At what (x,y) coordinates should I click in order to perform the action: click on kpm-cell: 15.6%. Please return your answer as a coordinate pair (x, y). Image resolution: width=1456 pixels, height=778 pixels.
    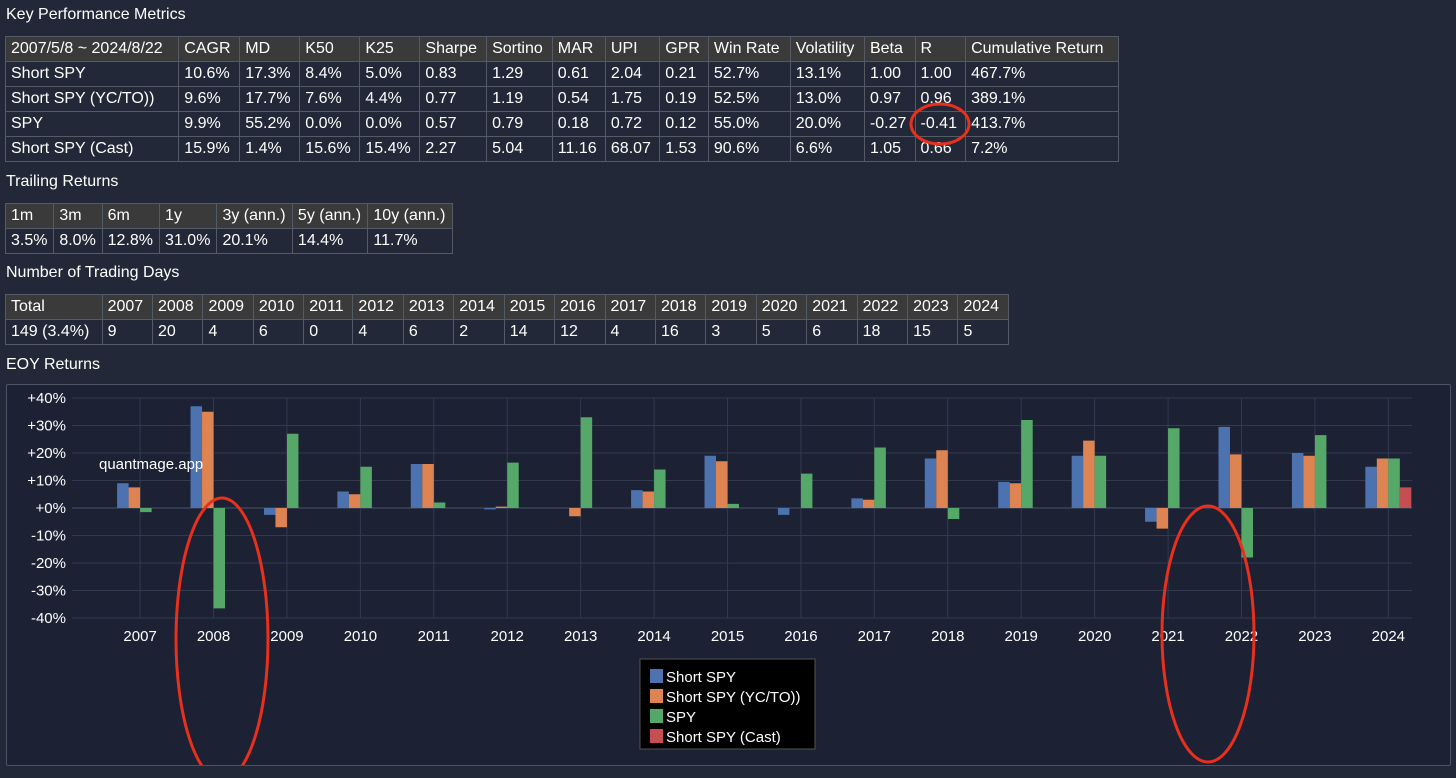
    Looking at the image, I should click on (330, 149).